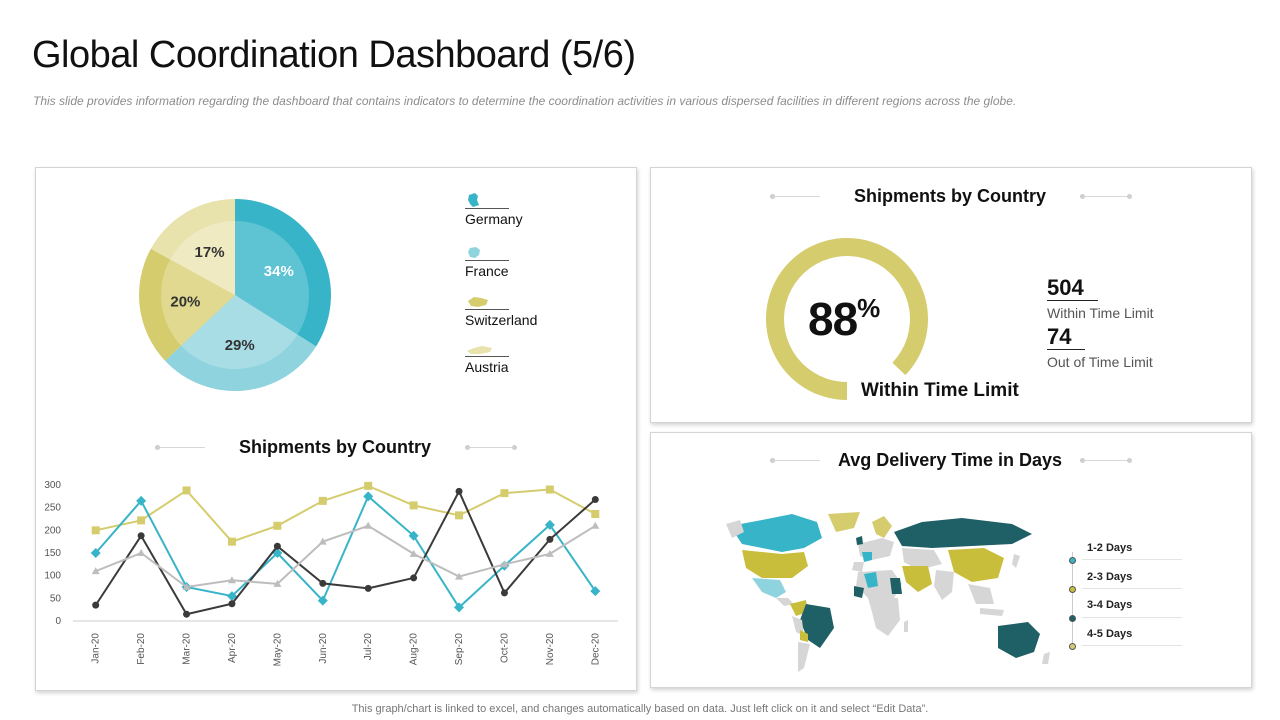 The width and height of the screenshot is (1280, 720). What do you see at coordinates (550, 649) in the screenshot?
I see `x-tick-label: Nov-20` at bounding box center [550, 649].